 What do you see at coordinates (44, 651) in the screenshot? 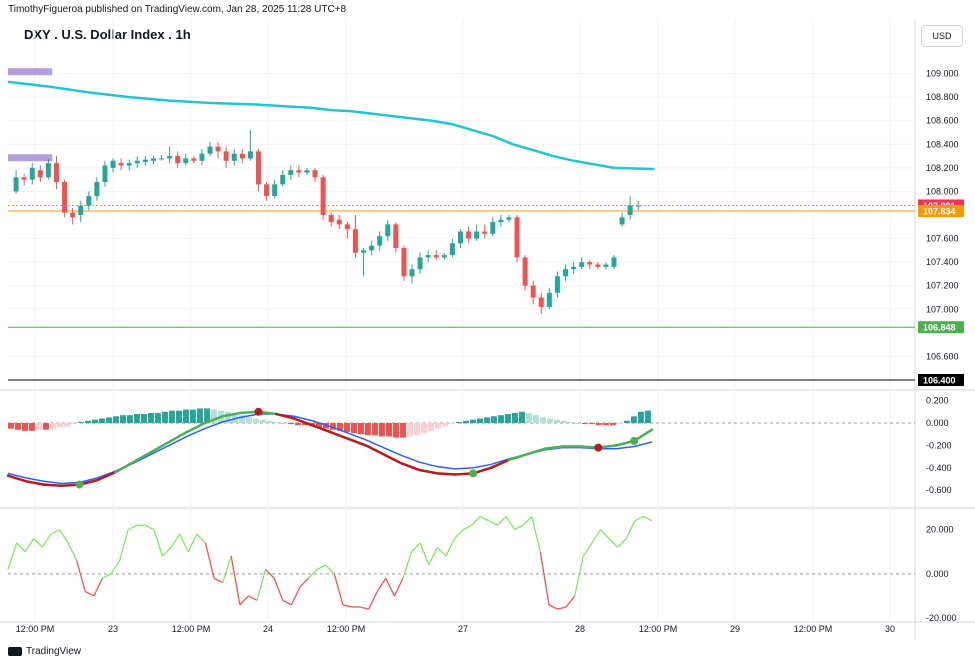
I see `footer: TradingView` at bounding box center [44, 651].